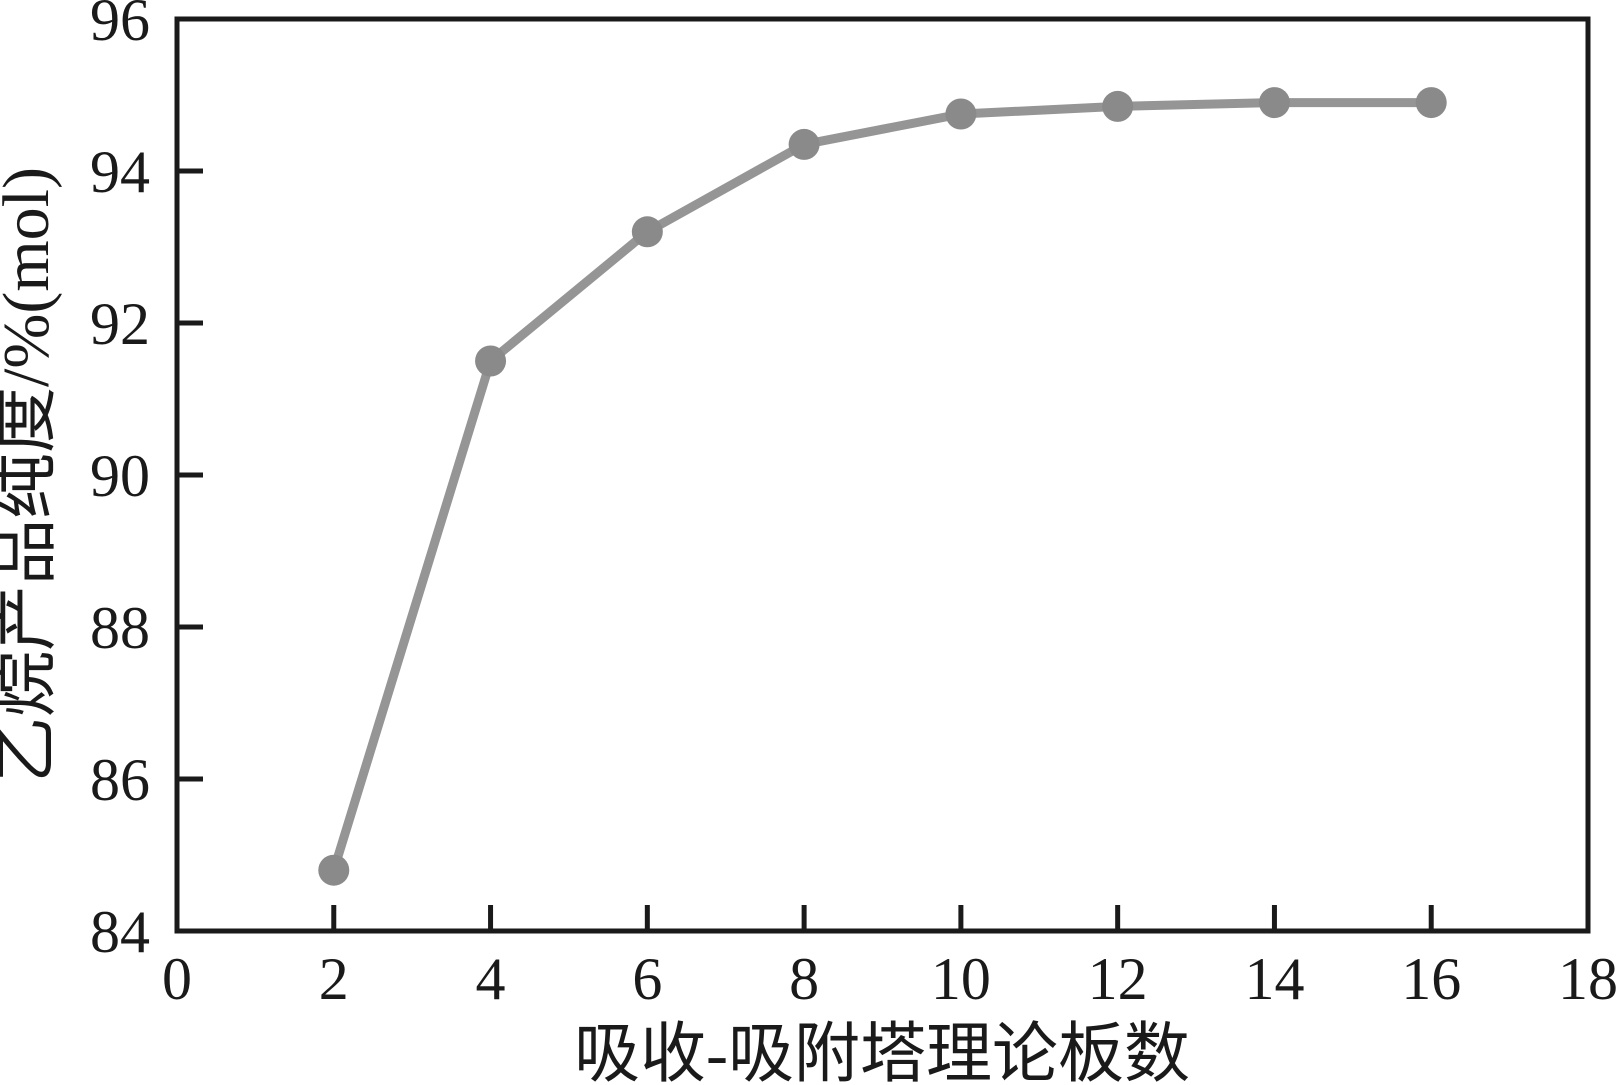  I want to click on y-tick-label: 90, so click(120, 476).